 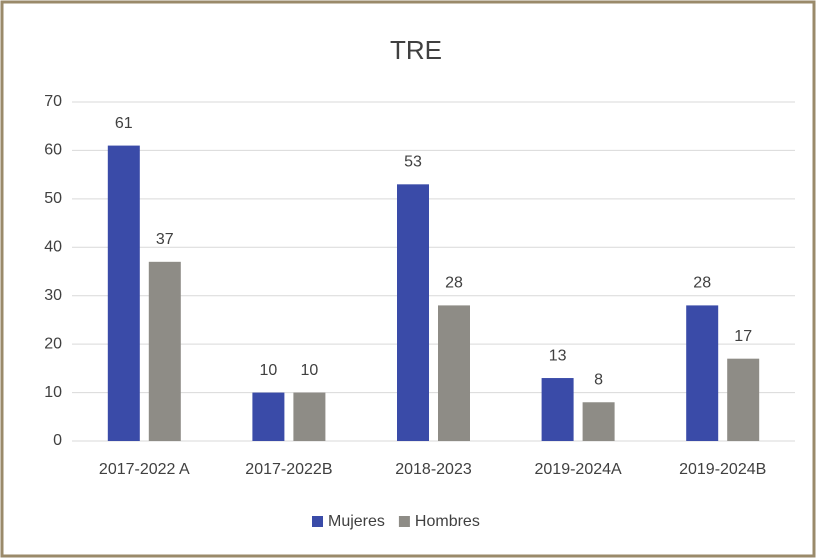 What do you see at coordinates (53, 198) in the screenshot?
I see `y-tick-label: 50` at bounding box center [53, 198].